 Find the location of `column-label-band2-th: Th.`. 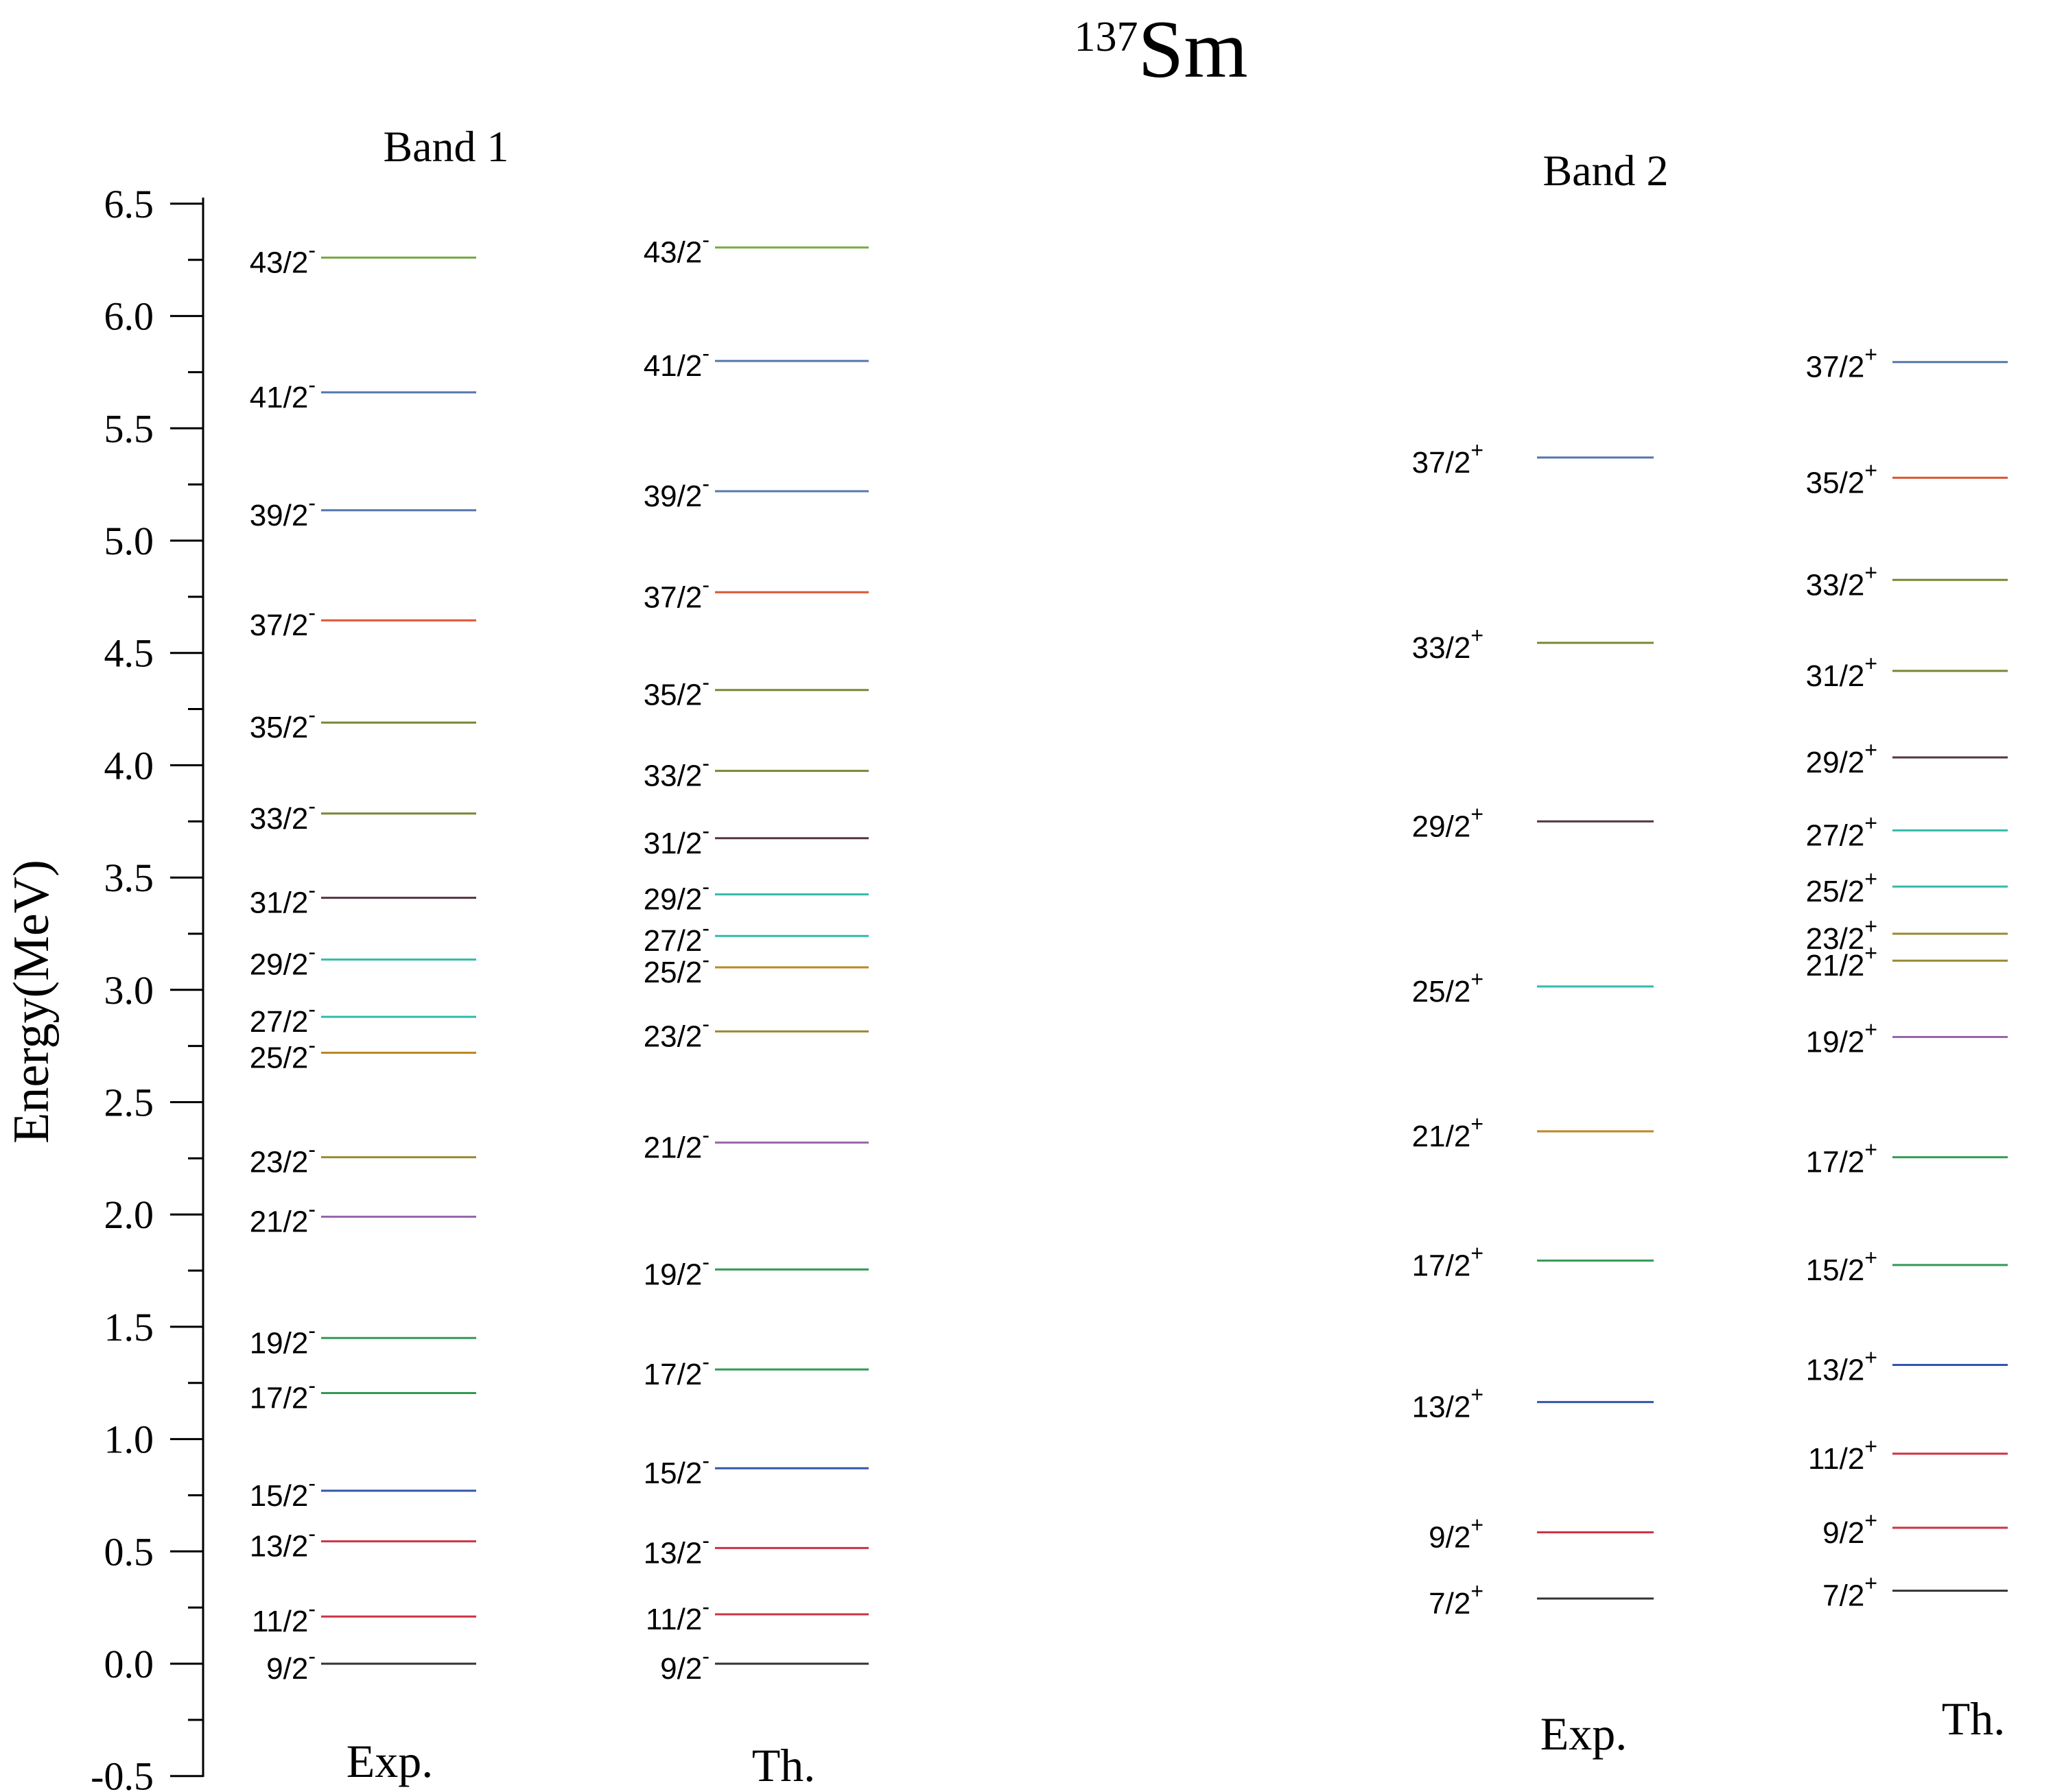

column-label-band2-th: Th. is located at coordinates (1974, 1719).